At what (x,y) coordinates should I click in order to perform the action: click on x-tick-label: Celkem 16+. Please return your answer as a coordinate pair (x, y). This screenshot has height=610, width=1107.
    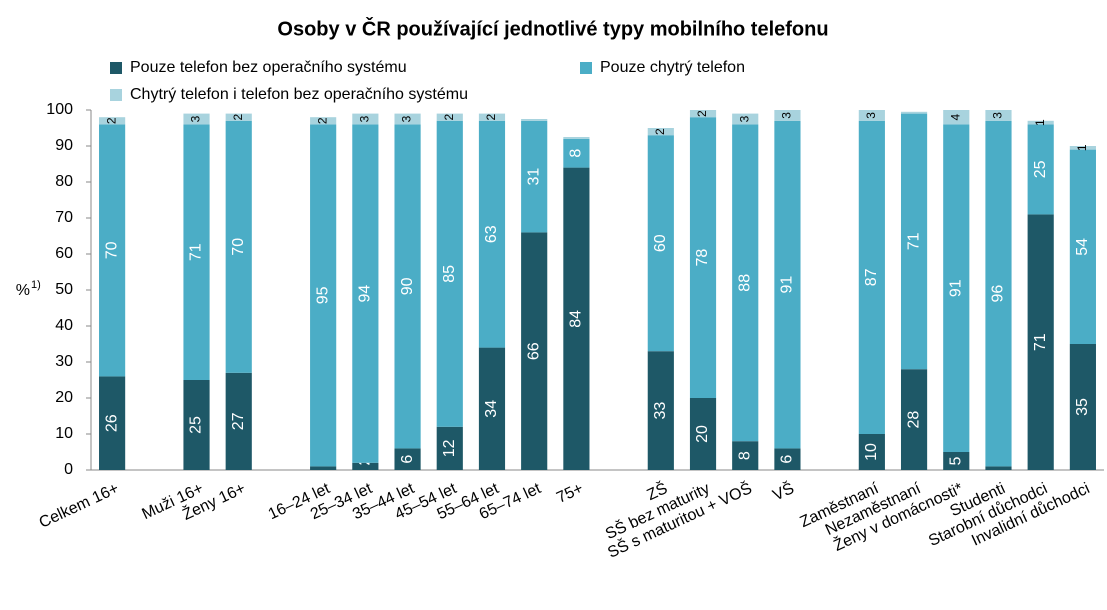
    Looking at the image, I should click on (79, 506).